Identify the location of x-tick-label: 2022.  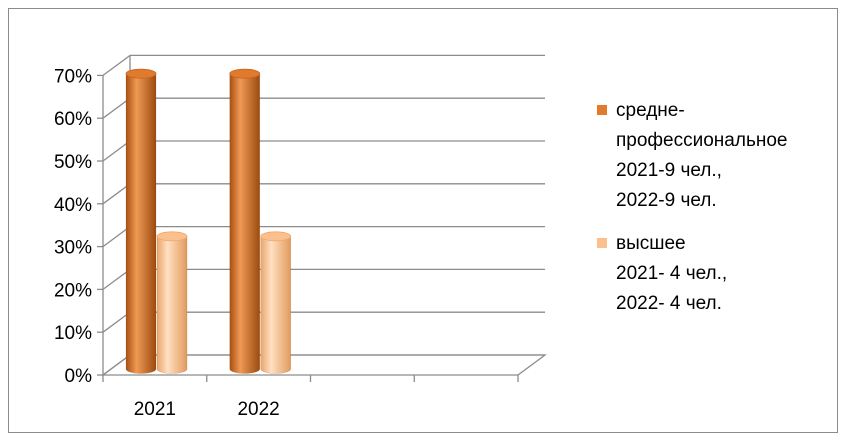
(258, 409).